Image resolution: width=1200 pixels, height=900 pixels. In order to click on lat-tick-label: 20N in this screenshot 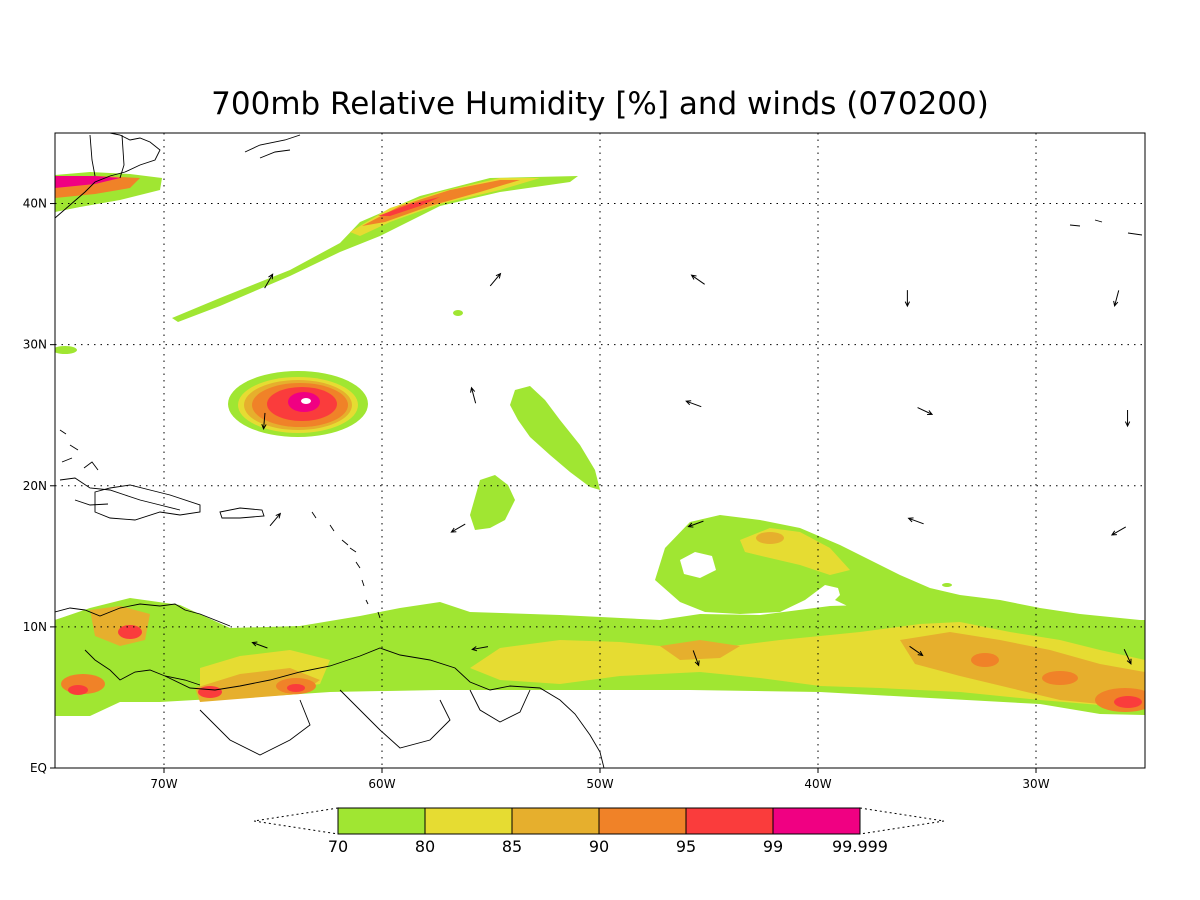, I will do `click(35, 486)`.